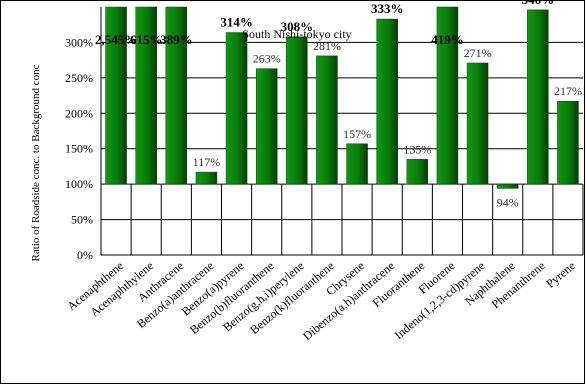 Image resolution: width=586 pixels, height=385 pixels. I want to click on bar-data-label: 263%, so click(267, 59).